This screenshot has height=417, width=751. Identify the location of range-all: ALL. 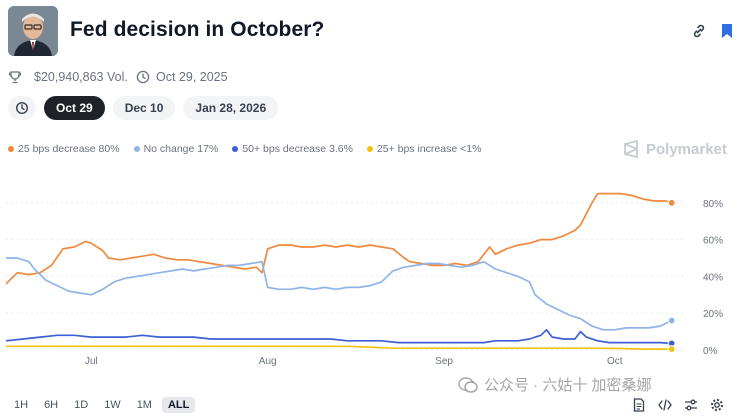
(178, 405).